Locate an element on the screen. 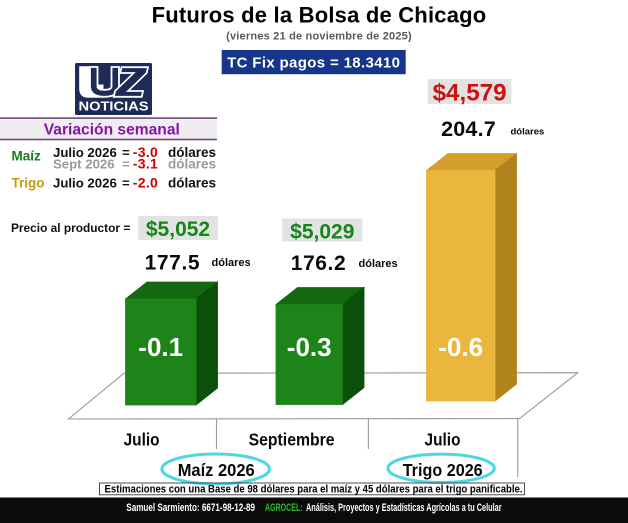 This screenshot has width=628, height=523. svg-text: -3.0 is located at coordinates (145, 152).